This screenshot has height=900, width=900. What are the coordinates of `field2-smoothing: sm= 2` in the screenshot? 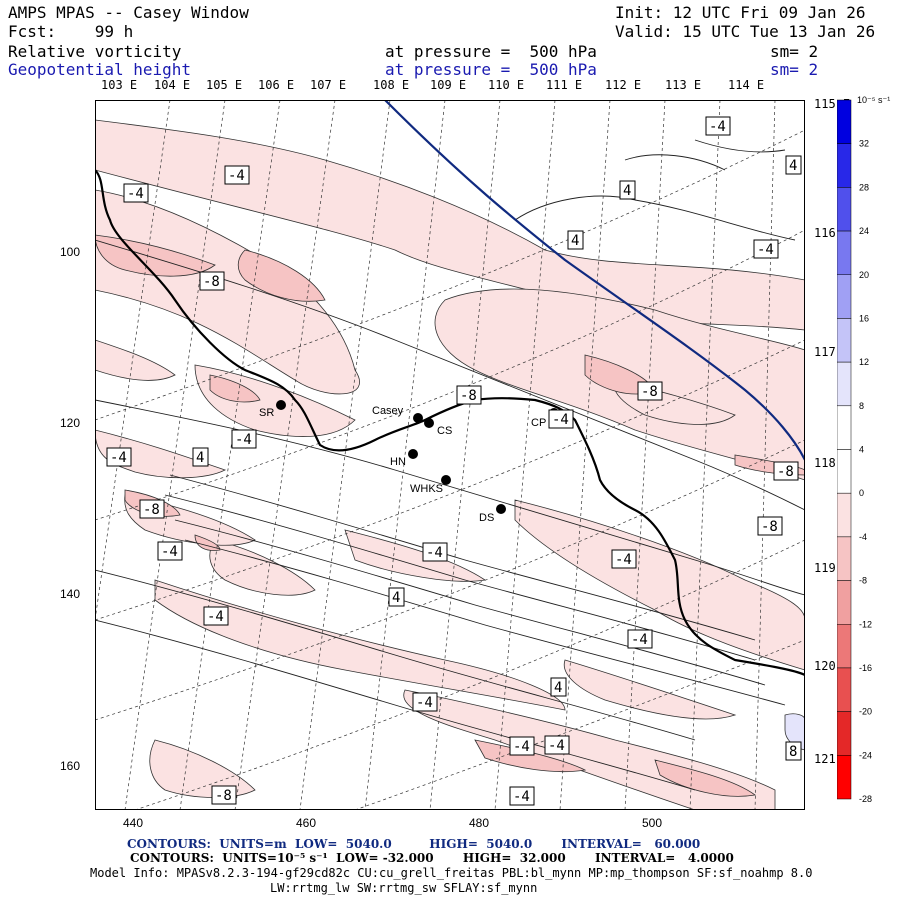 It's located at (794, 69).